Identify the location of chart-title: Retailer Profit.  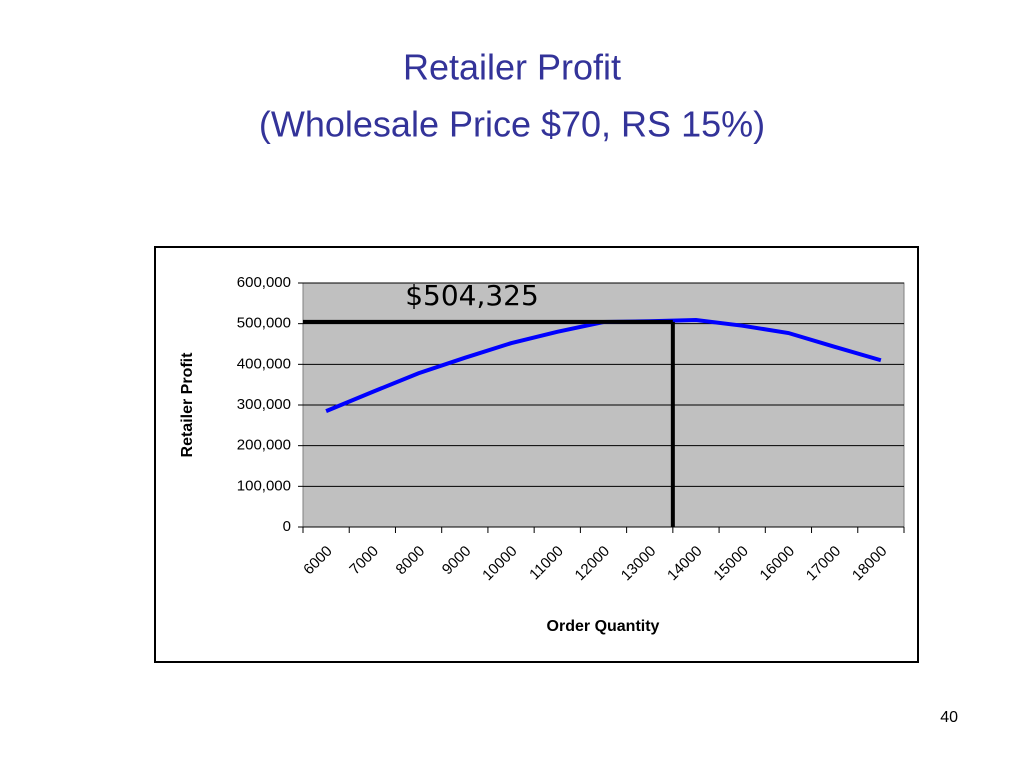
(512, 67).